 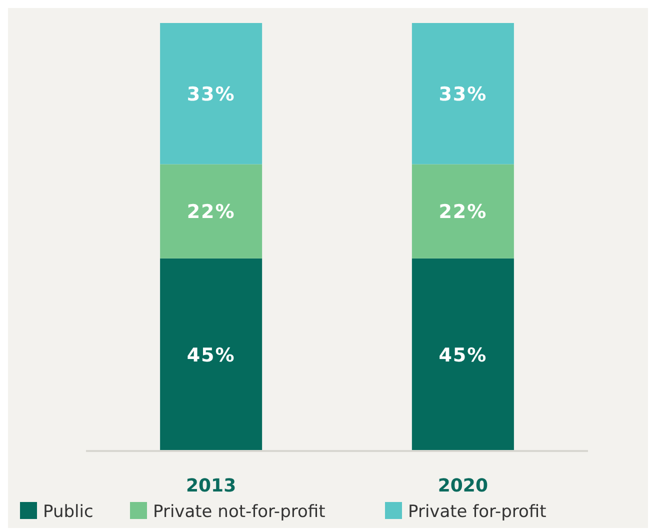 I want to click on legend-label: Private not-for-profit, so click(x=239, y=512).